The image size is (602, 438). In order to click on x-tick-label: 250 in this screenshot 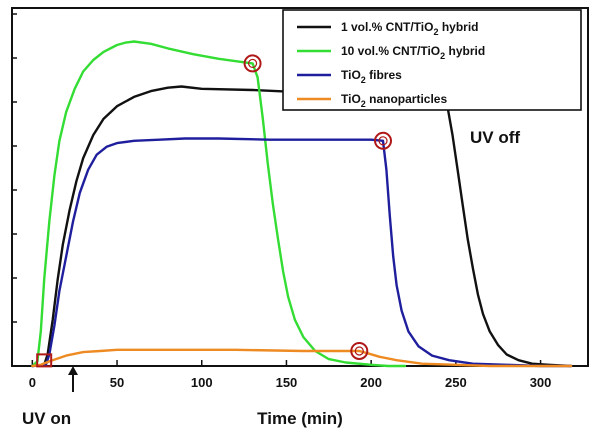, I will do `click(456, 382)`.